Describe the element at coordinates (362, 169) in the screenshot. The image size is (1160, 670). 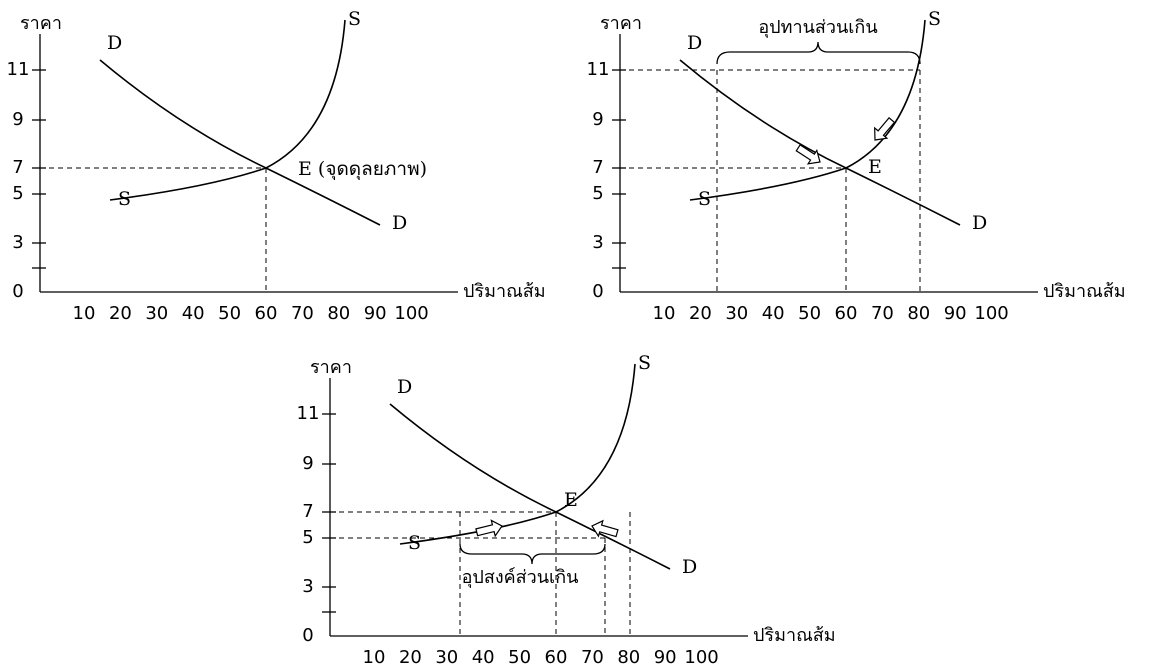
I see `equilibrium-label: E (จุดดุลยภาพ)` at that location.